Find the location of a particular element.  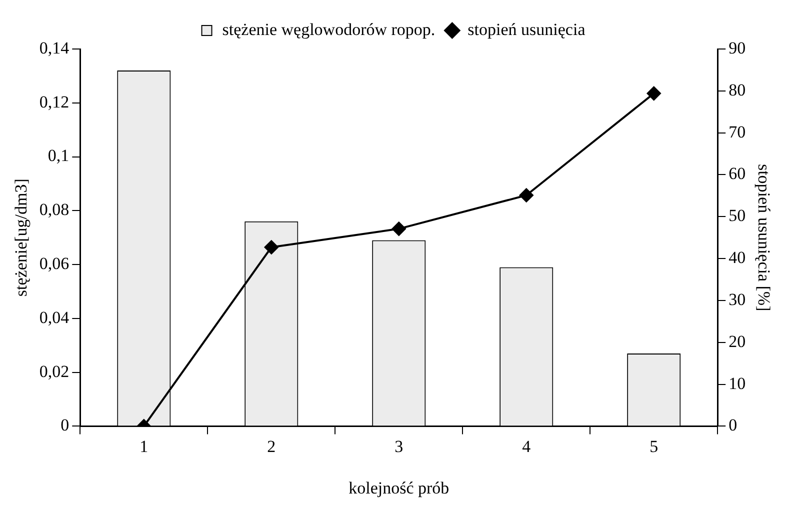

y2-tick-label: 20 is located at coordinates (737, 341).